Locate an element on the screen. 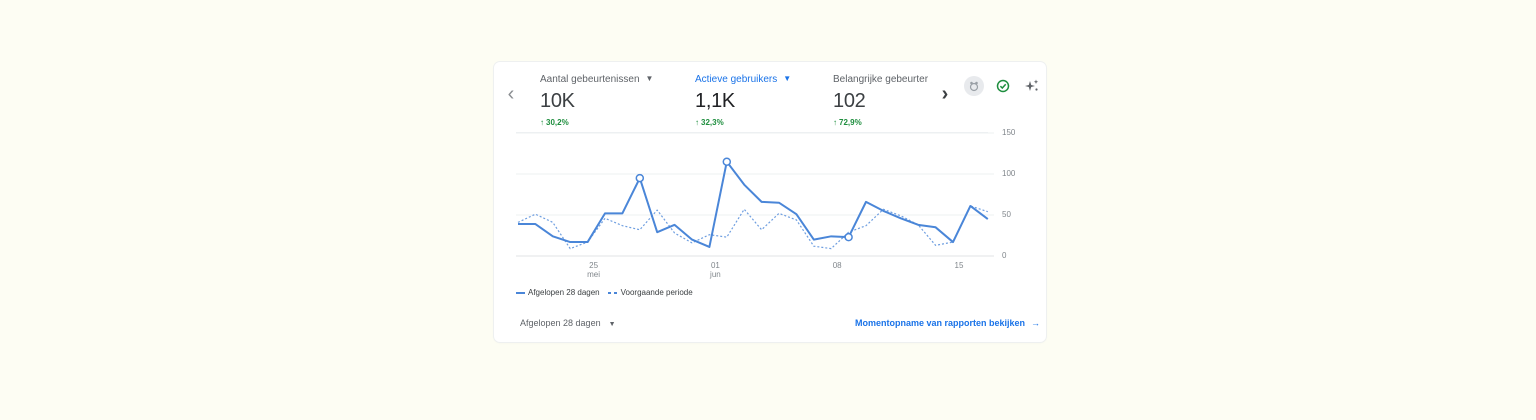  metric-tab-key-events: Belangrijke gebeurter 102 ↑ 72,9% is located at coordinates (883, 100).